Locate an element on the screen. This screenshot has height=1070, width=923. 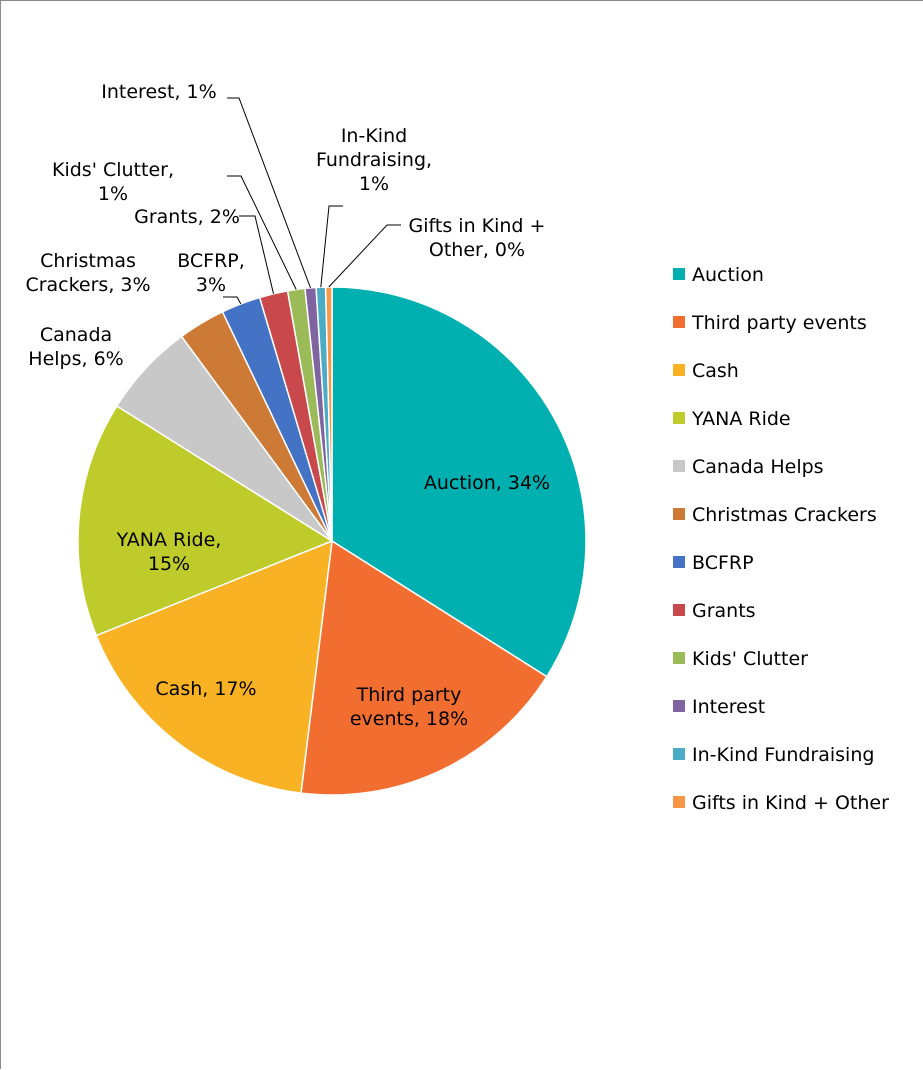
legend-swatch-grants is located at coordinates (679, 610).